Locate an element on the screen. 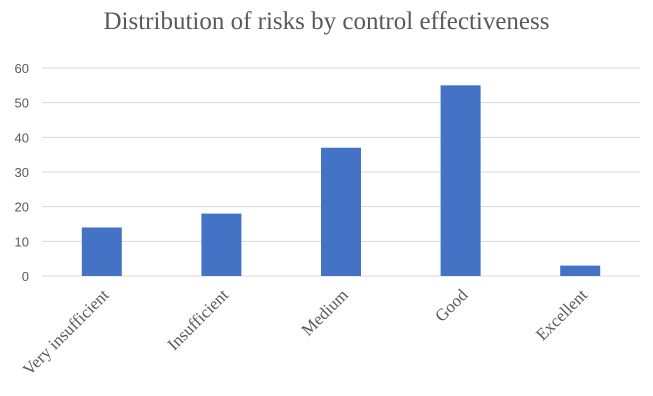  x-category-label: Insufficient is located at coordinates (198, 319).